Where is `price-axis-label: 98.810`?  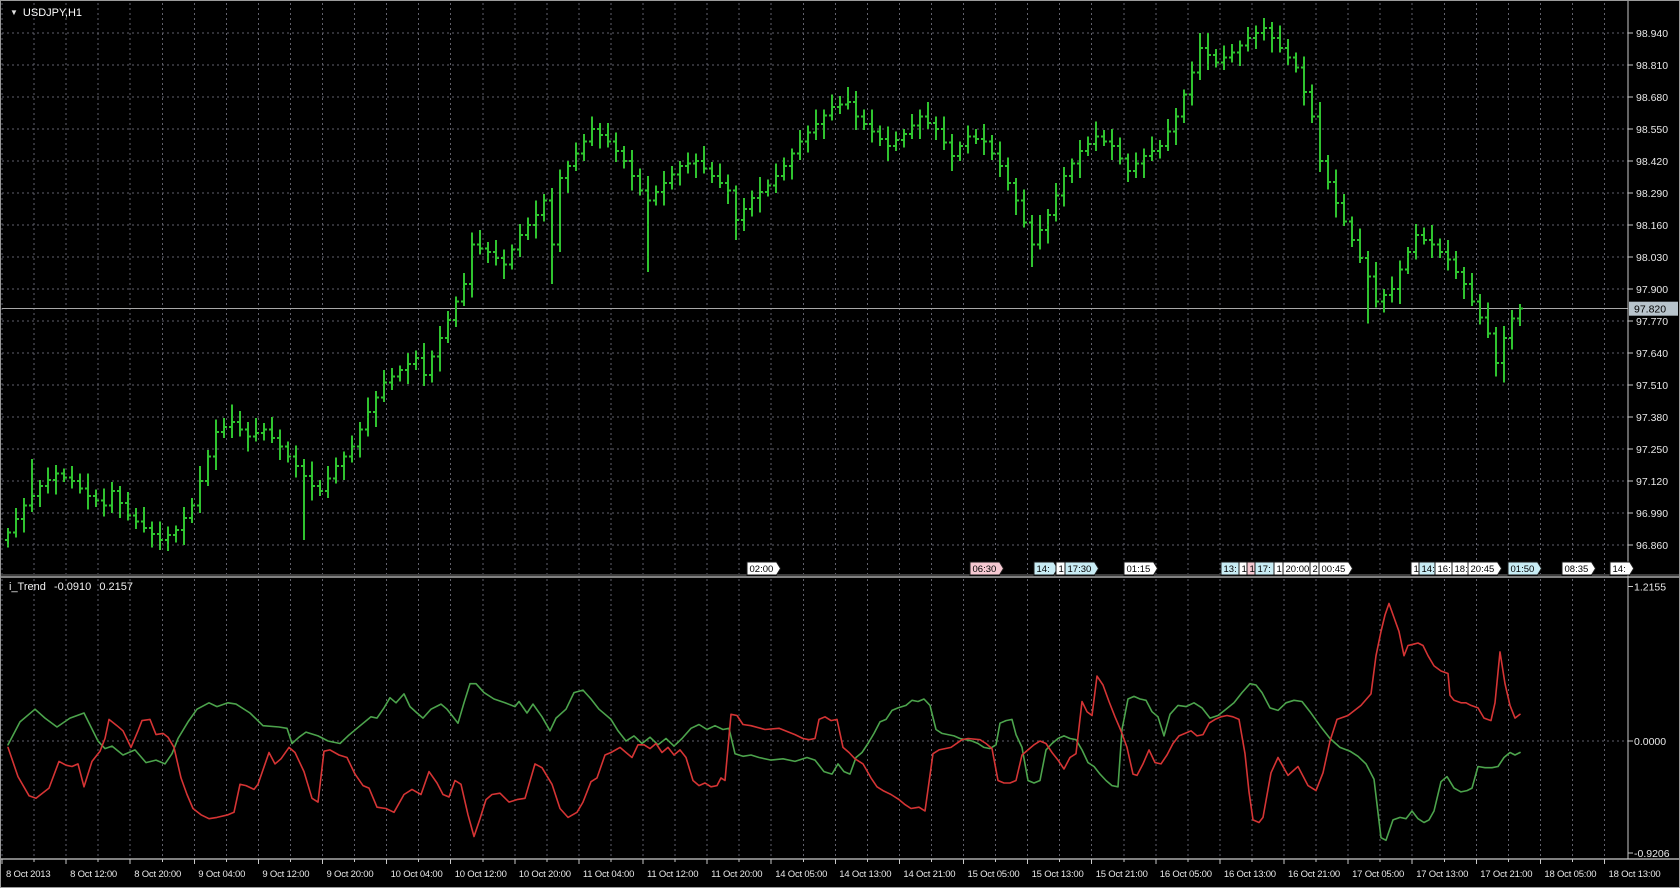 price-axis-label: 98.810 is located at coordinates (1652, 66).